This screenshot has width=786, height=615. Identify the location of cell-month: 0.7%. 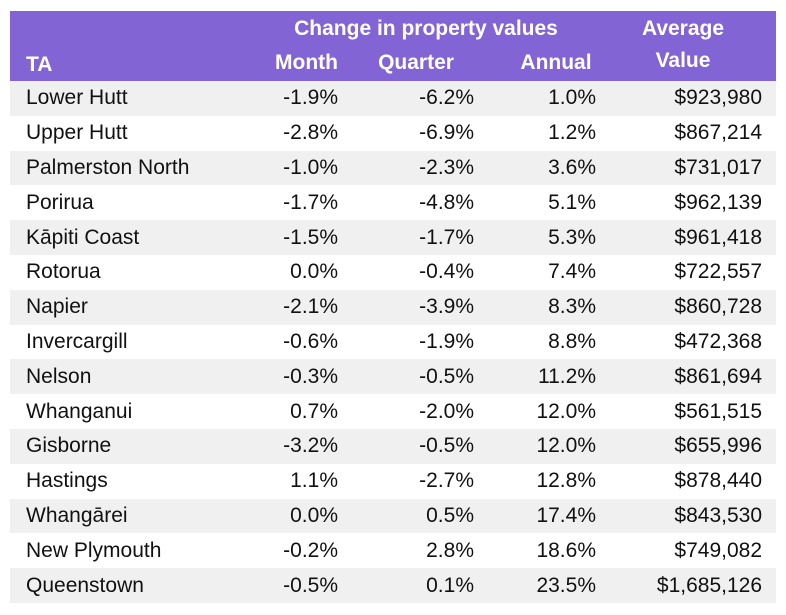
(314, 411).